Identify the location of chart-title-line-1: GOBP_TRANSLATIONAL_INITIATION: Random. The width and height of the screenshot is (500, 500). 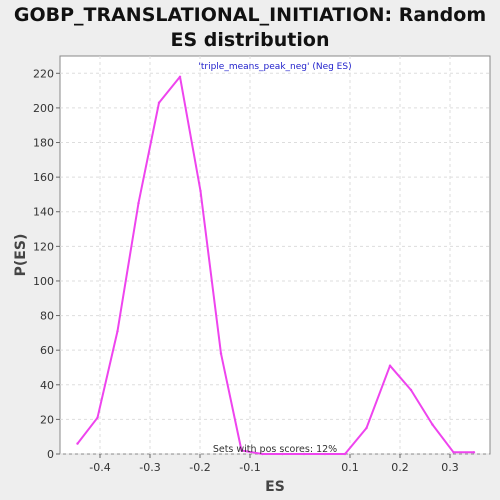
(250, 15).